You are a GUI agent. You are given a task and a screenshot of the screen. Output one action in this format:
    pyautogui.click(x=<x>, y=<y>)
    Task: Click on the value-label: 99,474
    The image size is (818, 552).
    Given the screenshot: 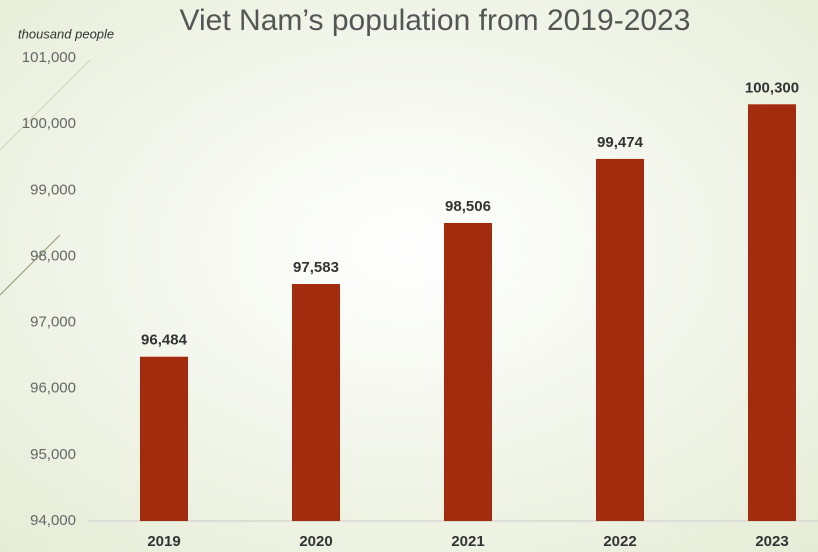 What is the action you would take?
    pyautogui.click(x=620, y=142)
    